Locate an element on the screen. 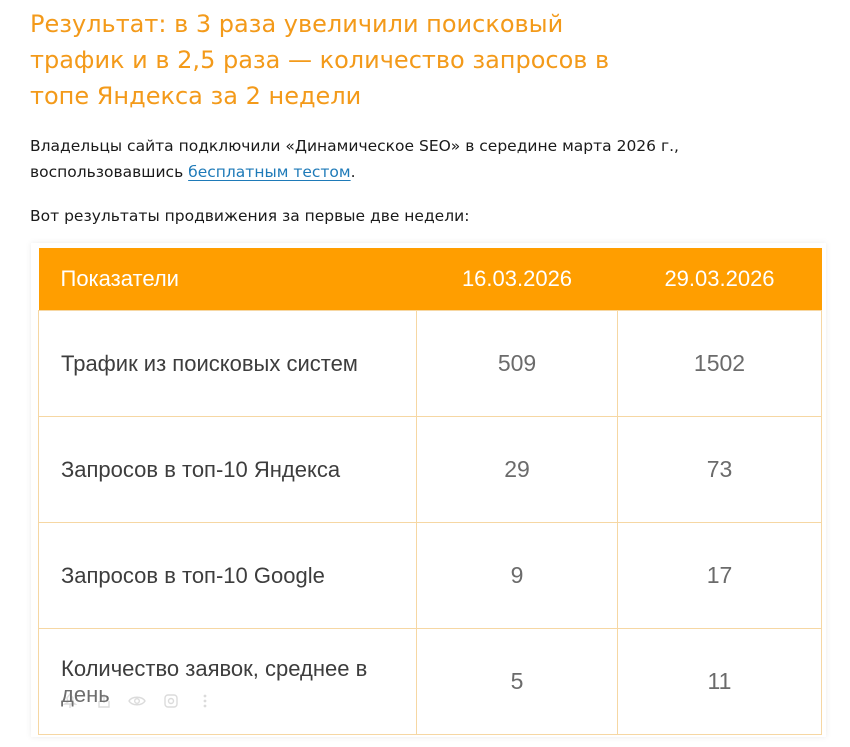  table-row: Количество заявок, среднее в день 5 11 is located at coordinates (430, 681).